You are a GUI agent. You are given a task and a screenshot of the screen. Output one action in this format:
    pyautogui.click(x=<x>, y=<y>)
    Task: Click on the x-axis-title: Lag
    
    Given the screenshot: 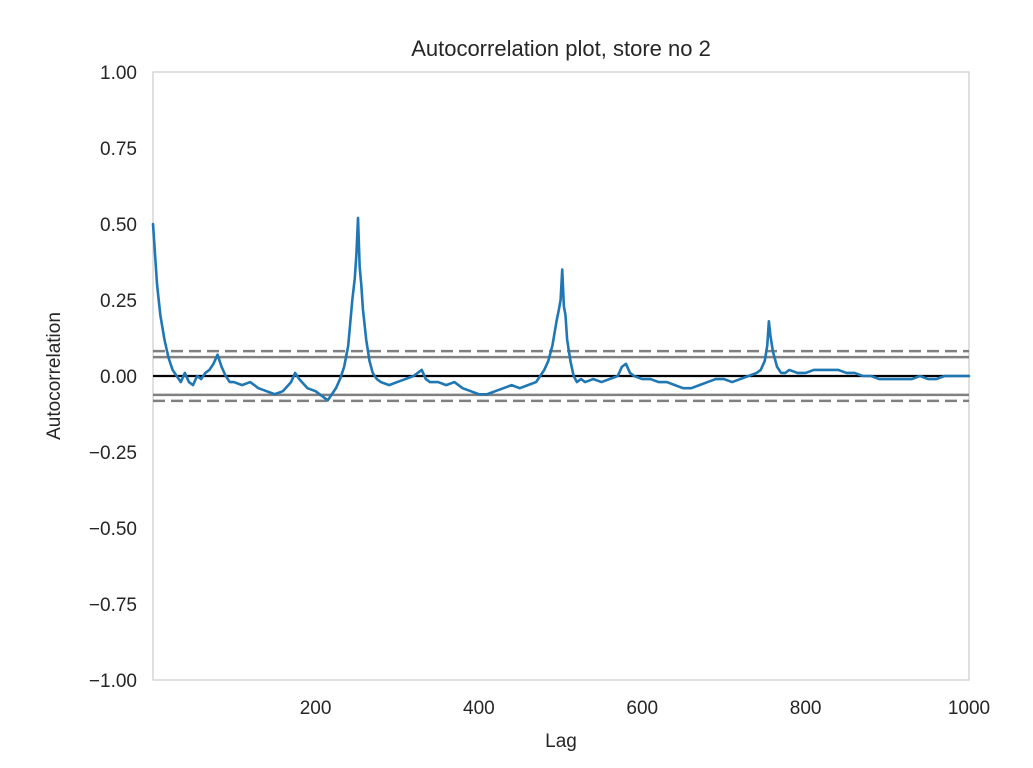 What is the action you would take?
    pyautogui.click(x=561, y=741)
    